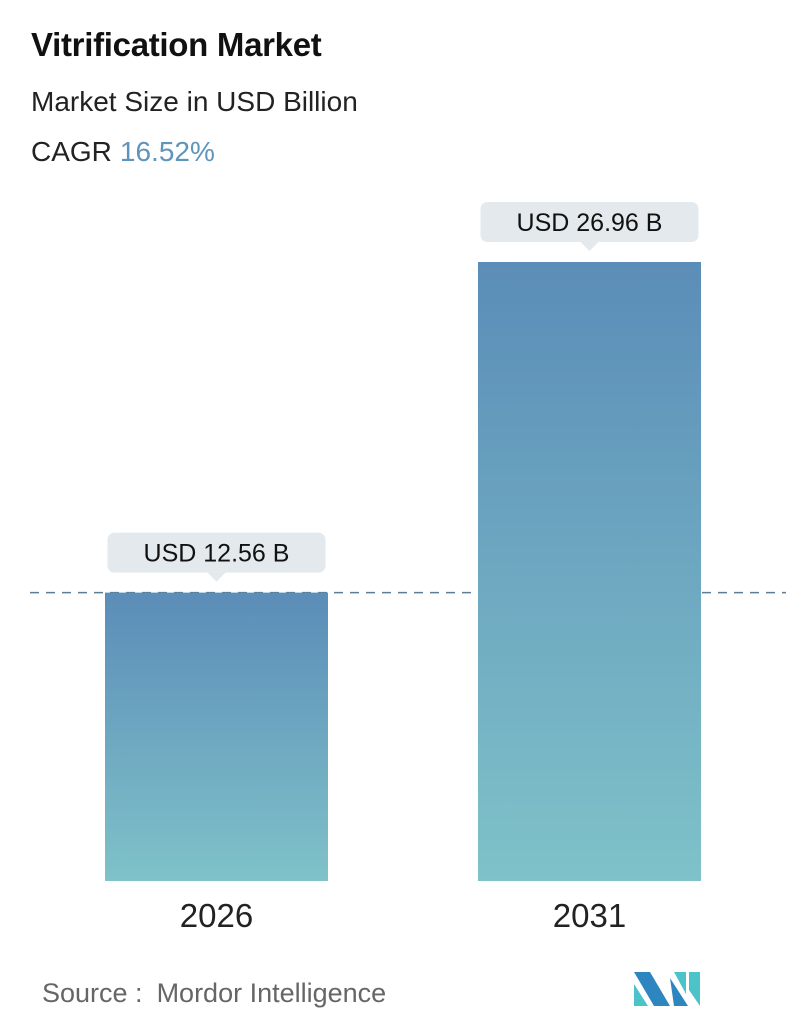 The width and height of the screenshot is (796, 1034). I want to click on data-label: USD 26.96 B, so click(590, 223).